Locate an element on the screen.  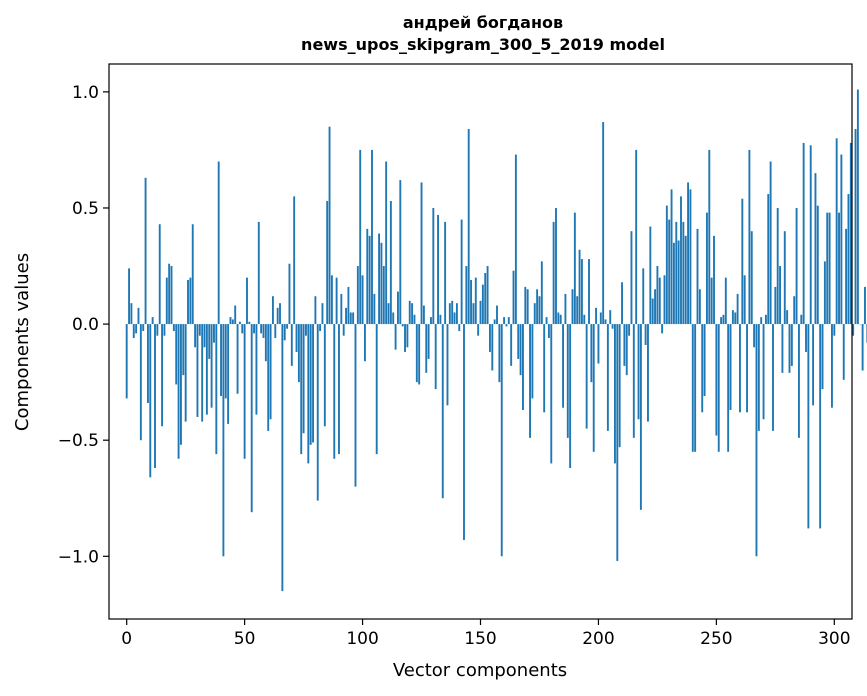
x-tick-label: 50 is located at coordinates (245, 639).